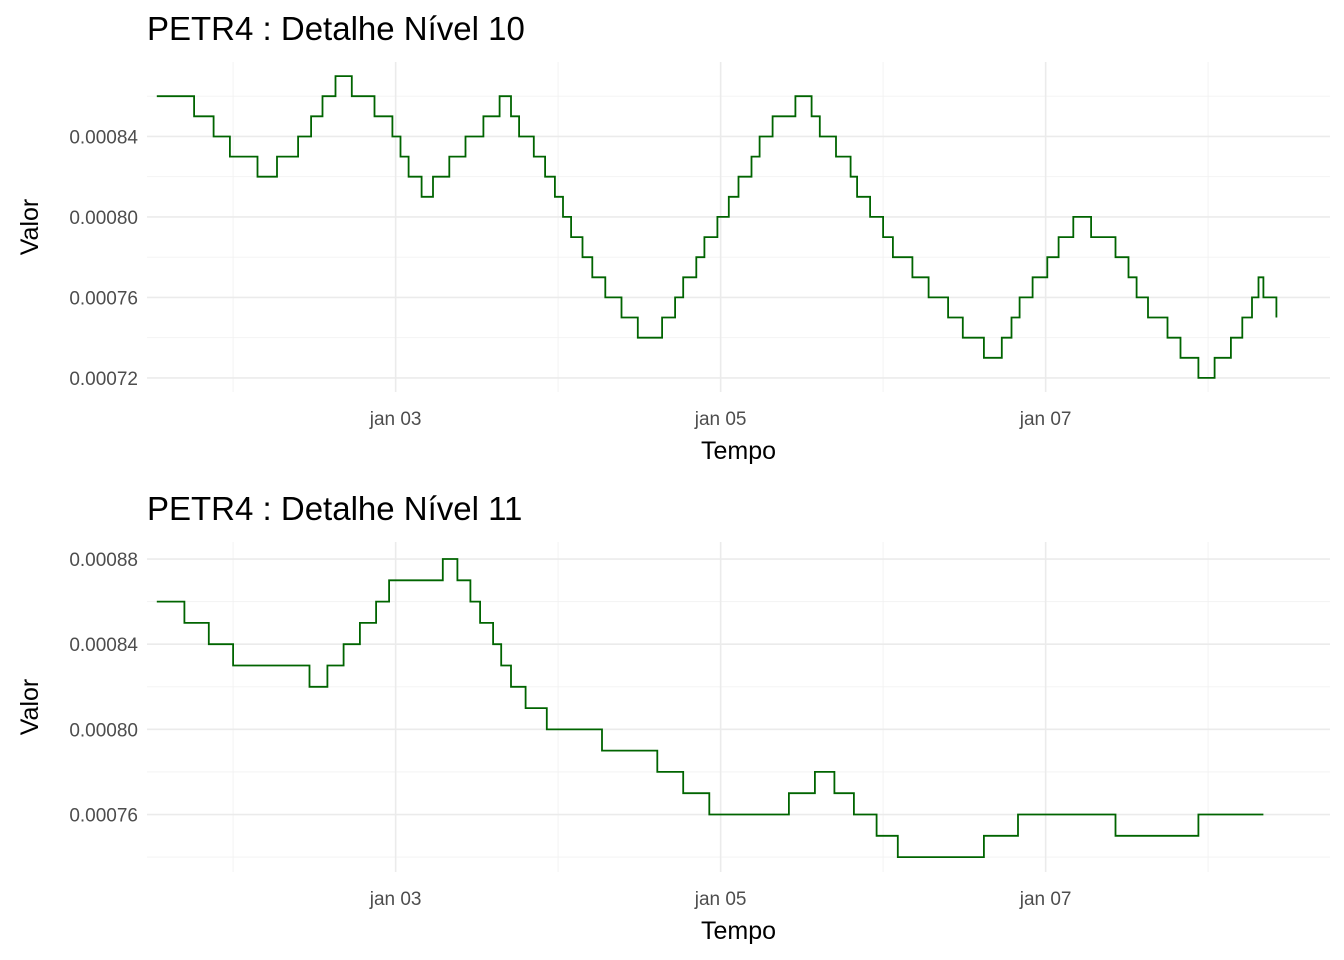 This screenshot has width=1344, height=960. I want to click on chart-title: PETR4 : Detalhe Nível 11, so click(335, 508).